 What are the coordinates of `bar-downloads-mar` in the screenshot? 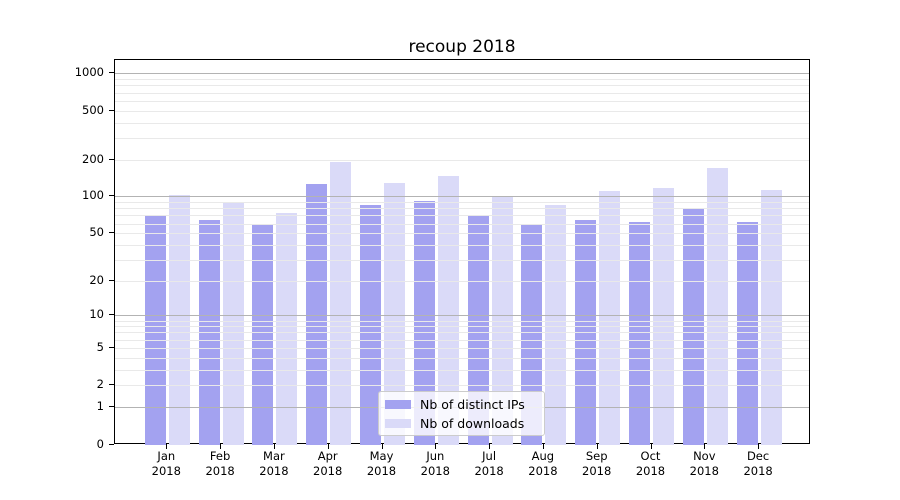 It's located at (287, 329).